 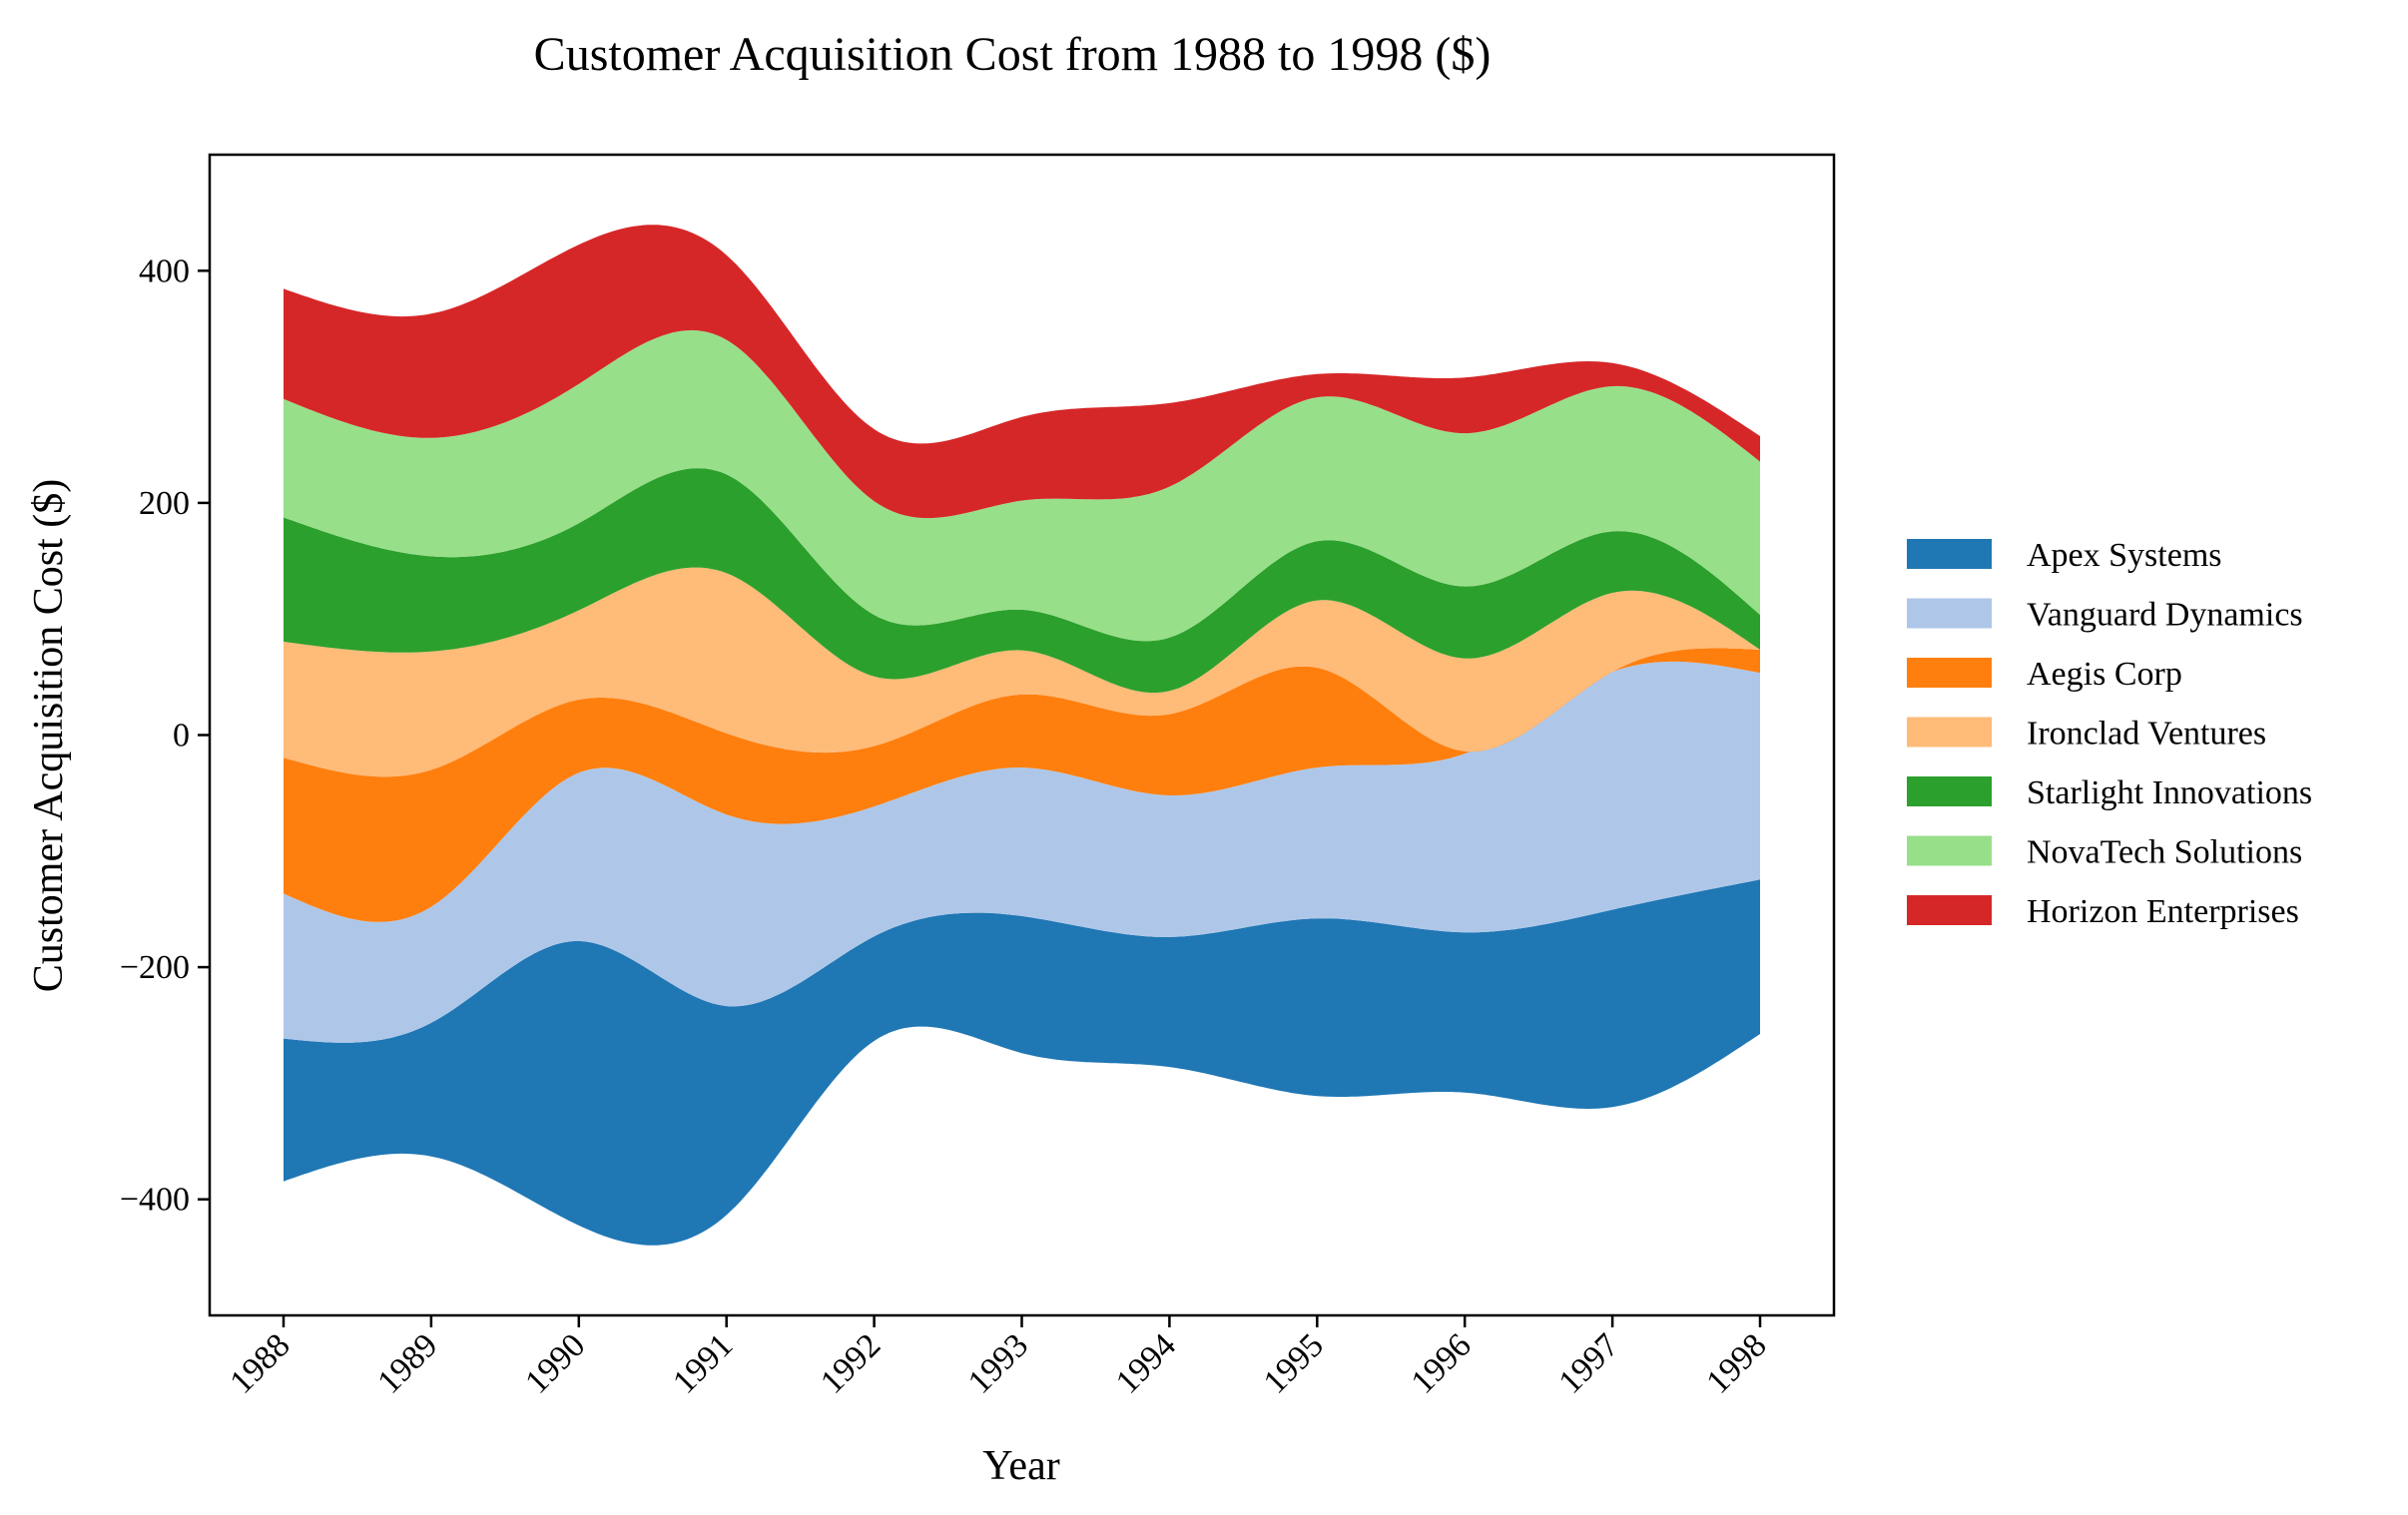 I want to click on y-axis-ticks: 400 200 0 −200 −400, so click(x=165, y=735).